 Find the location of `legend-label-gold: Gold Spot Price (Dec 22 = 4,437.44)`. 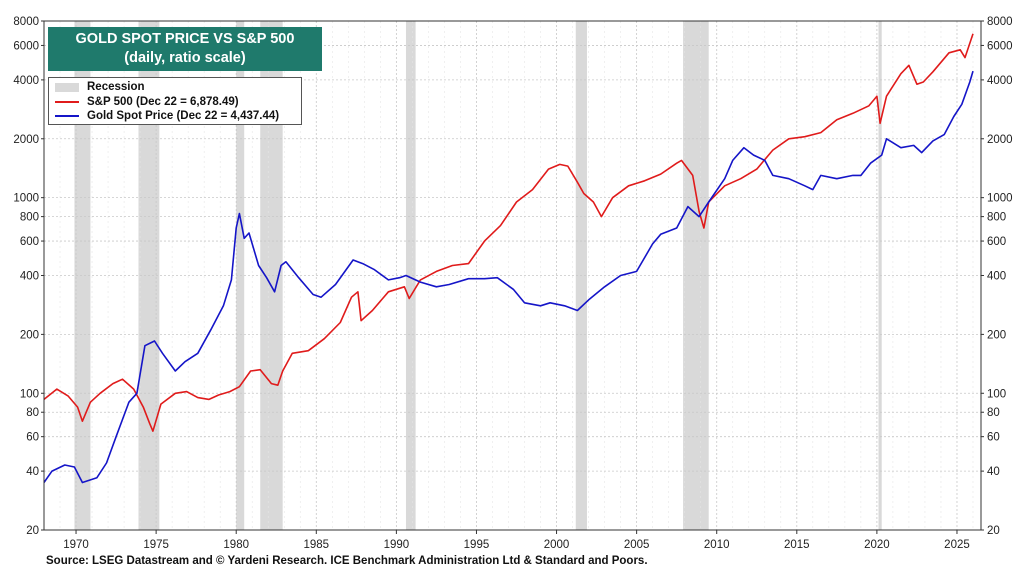

legend-label-gold: Gold Spot Price (Dec 22 = 4,437.44) is located at coordinates (183, 116).